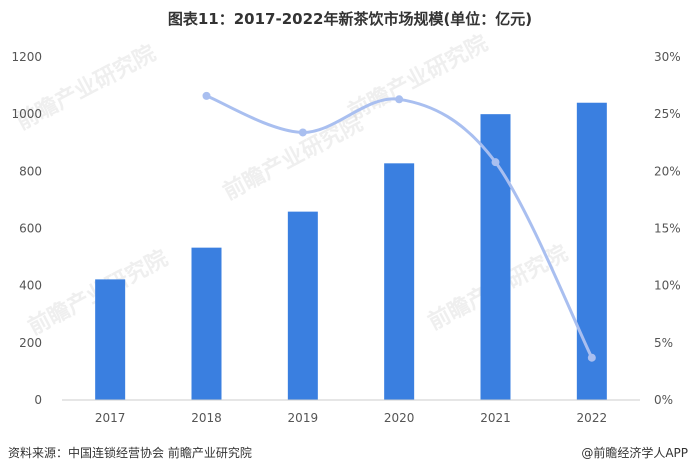  Describe the element at coordinates (110, 339) in the screenshot. I see `bar-2017` at that location.